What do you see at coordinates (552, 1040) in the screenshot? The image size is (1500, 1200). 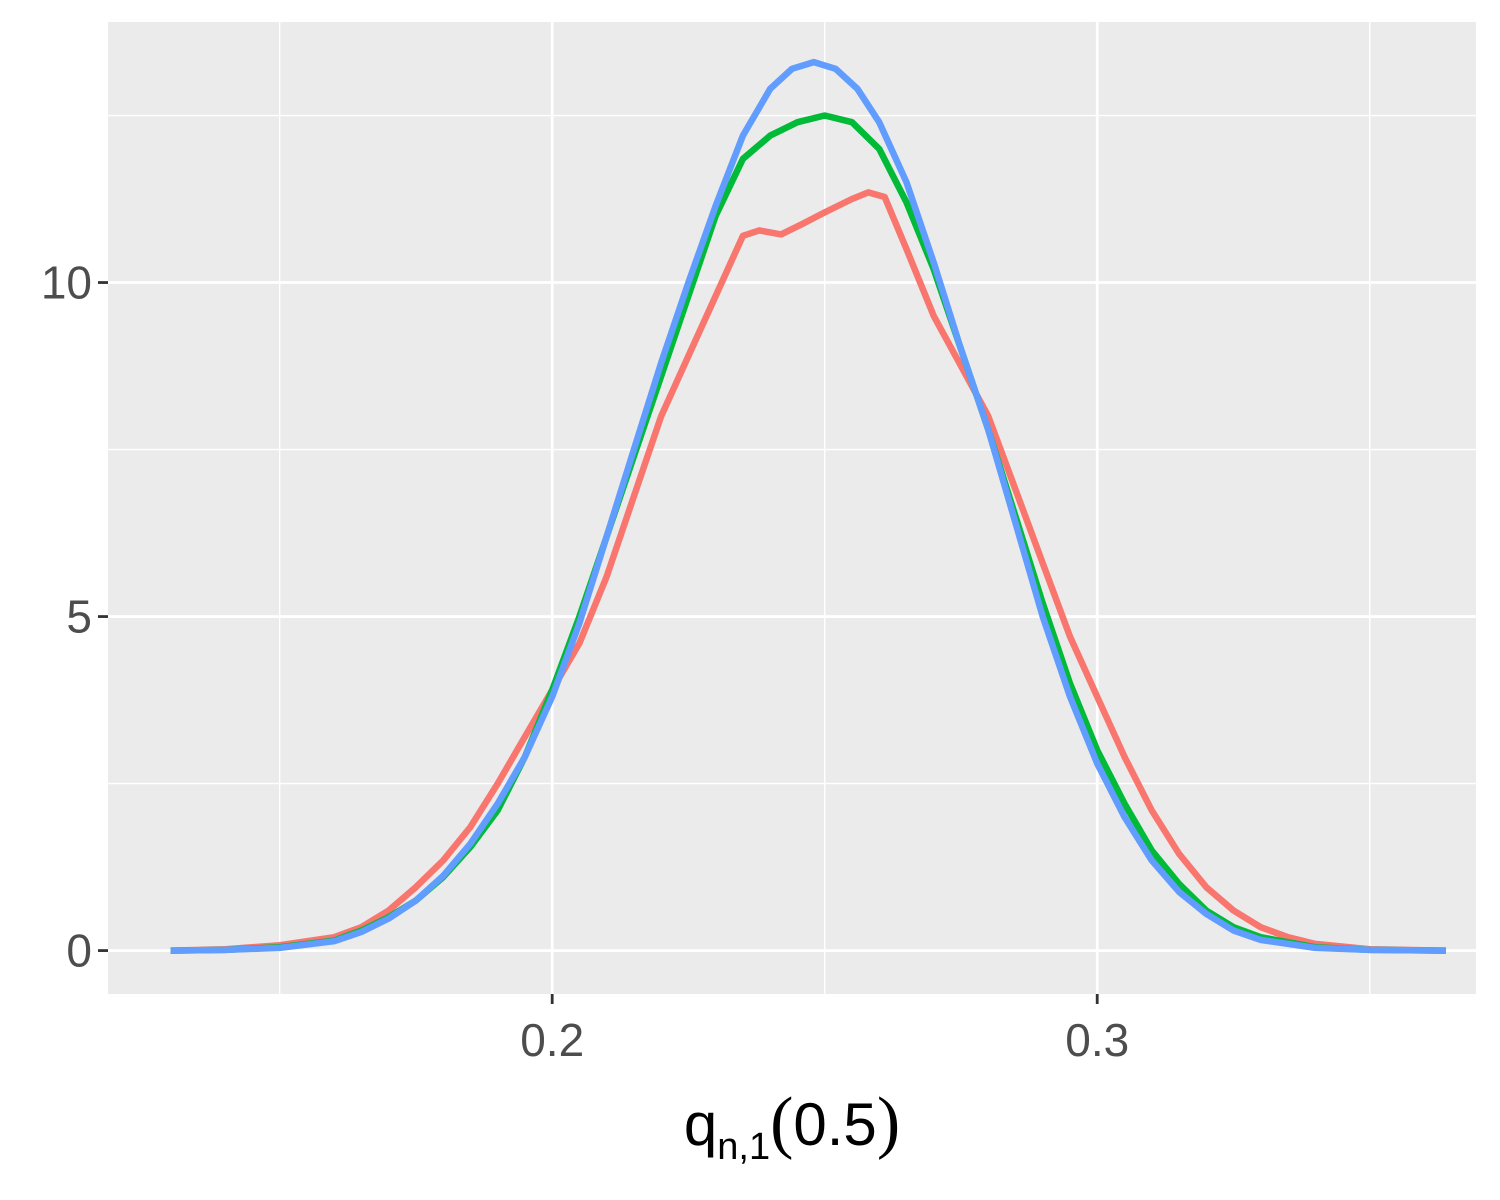 I see `x-tick-label: 0.2` at bounding box center [552, 1040].